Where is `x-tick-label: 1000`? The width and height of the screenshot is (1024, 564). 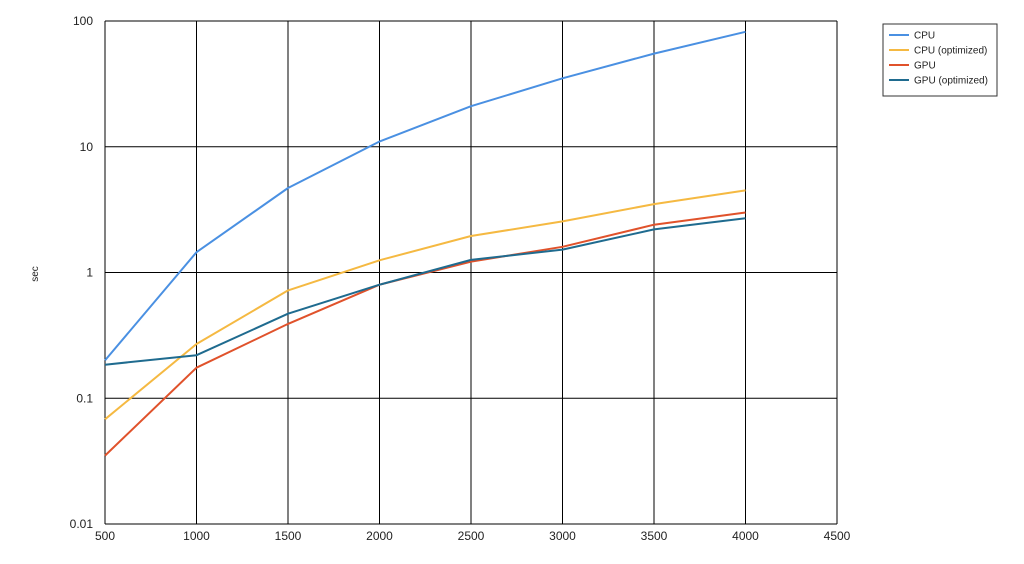
x-tick-label: 1000 is located at coordinates (196, 536).